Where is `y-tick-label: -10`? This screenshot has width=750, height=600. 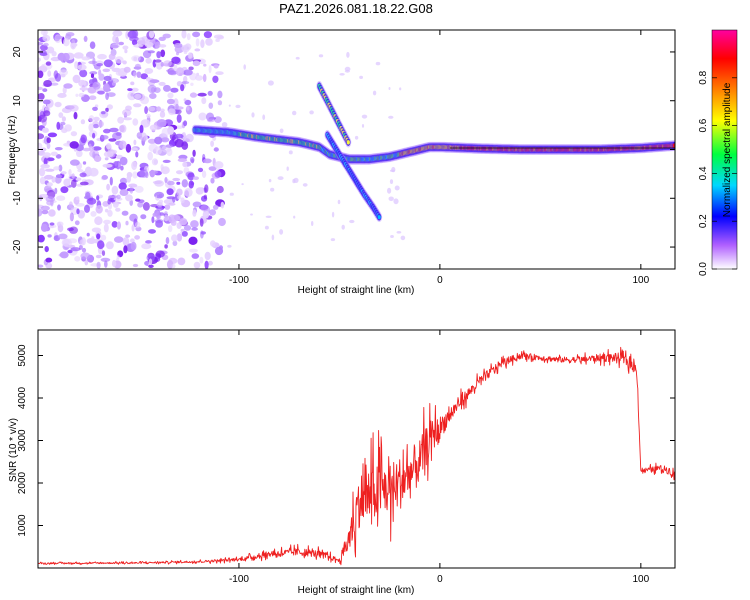 y-tick-label: -10 is located at coordinates (17, 198).